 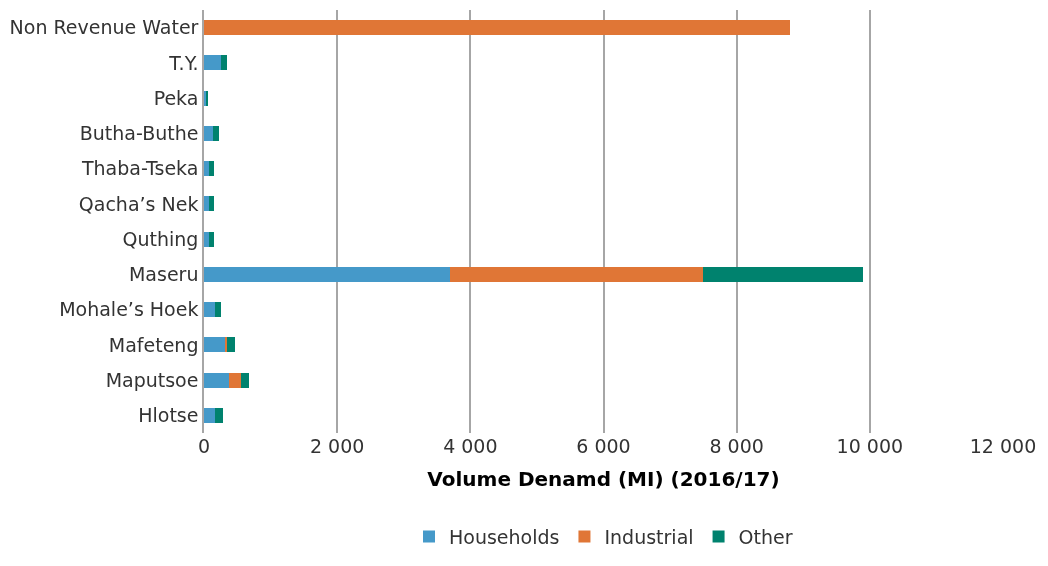 What do you see at coordinates (649, 536) in the screenshot?
I see `legend-label: Industrial` at bounding box center [649, 536].